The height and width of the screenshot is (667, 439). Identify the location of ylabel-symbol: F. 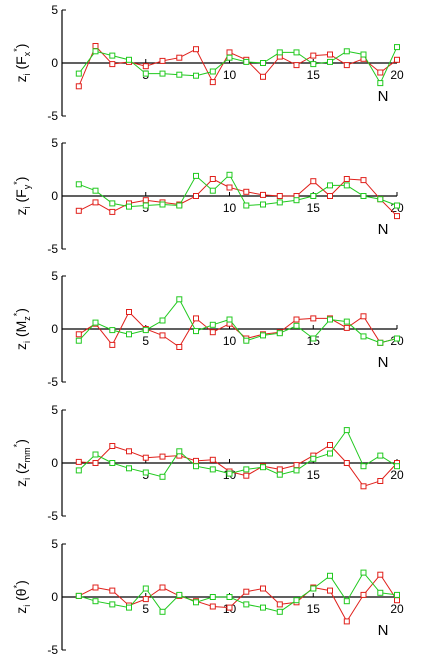
(21, 193).